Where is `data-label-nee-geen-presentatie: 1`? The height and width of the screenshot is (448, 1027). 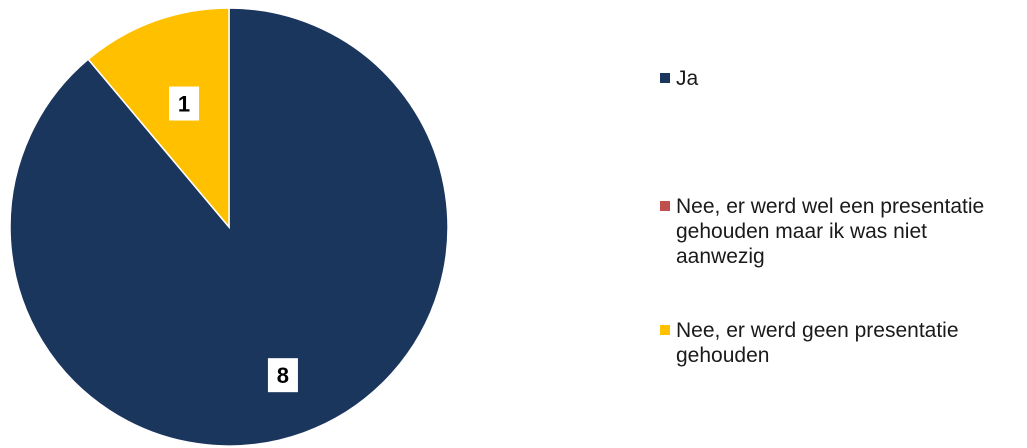 data-label-nee-geen-presentatie: 1 is located at coordinates (184, 103).